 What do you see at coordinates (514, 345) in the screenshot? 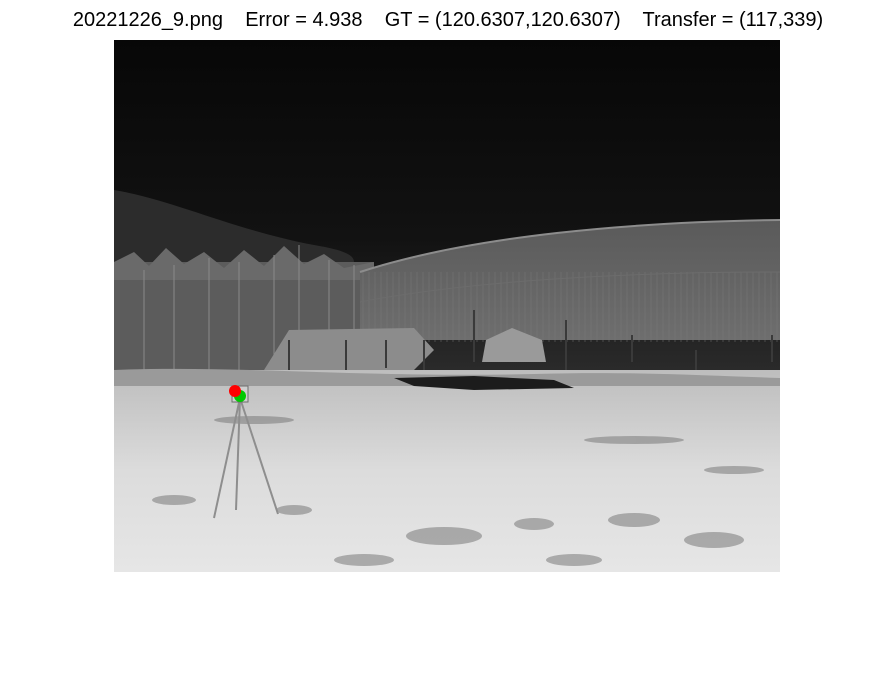
I see `shed` at bounding box center [514, 345].